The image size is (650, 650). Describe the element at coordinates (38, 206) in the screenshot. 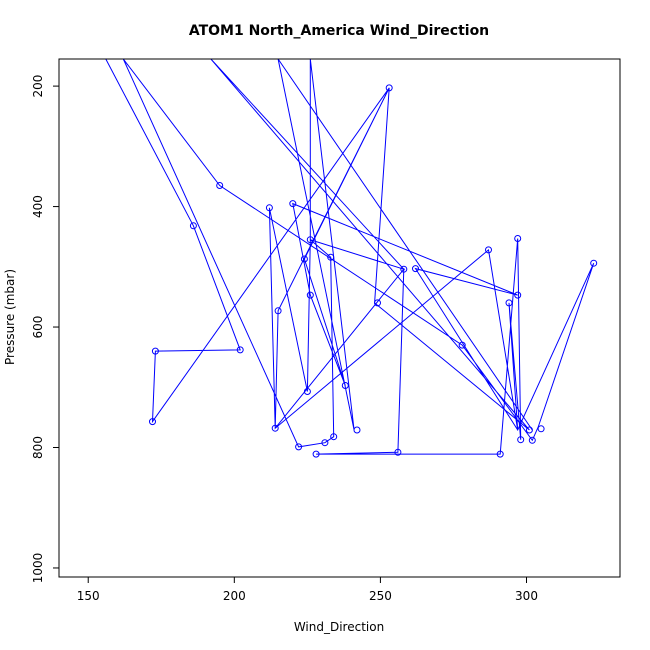

I see `y-tick-label: 400` at that location.